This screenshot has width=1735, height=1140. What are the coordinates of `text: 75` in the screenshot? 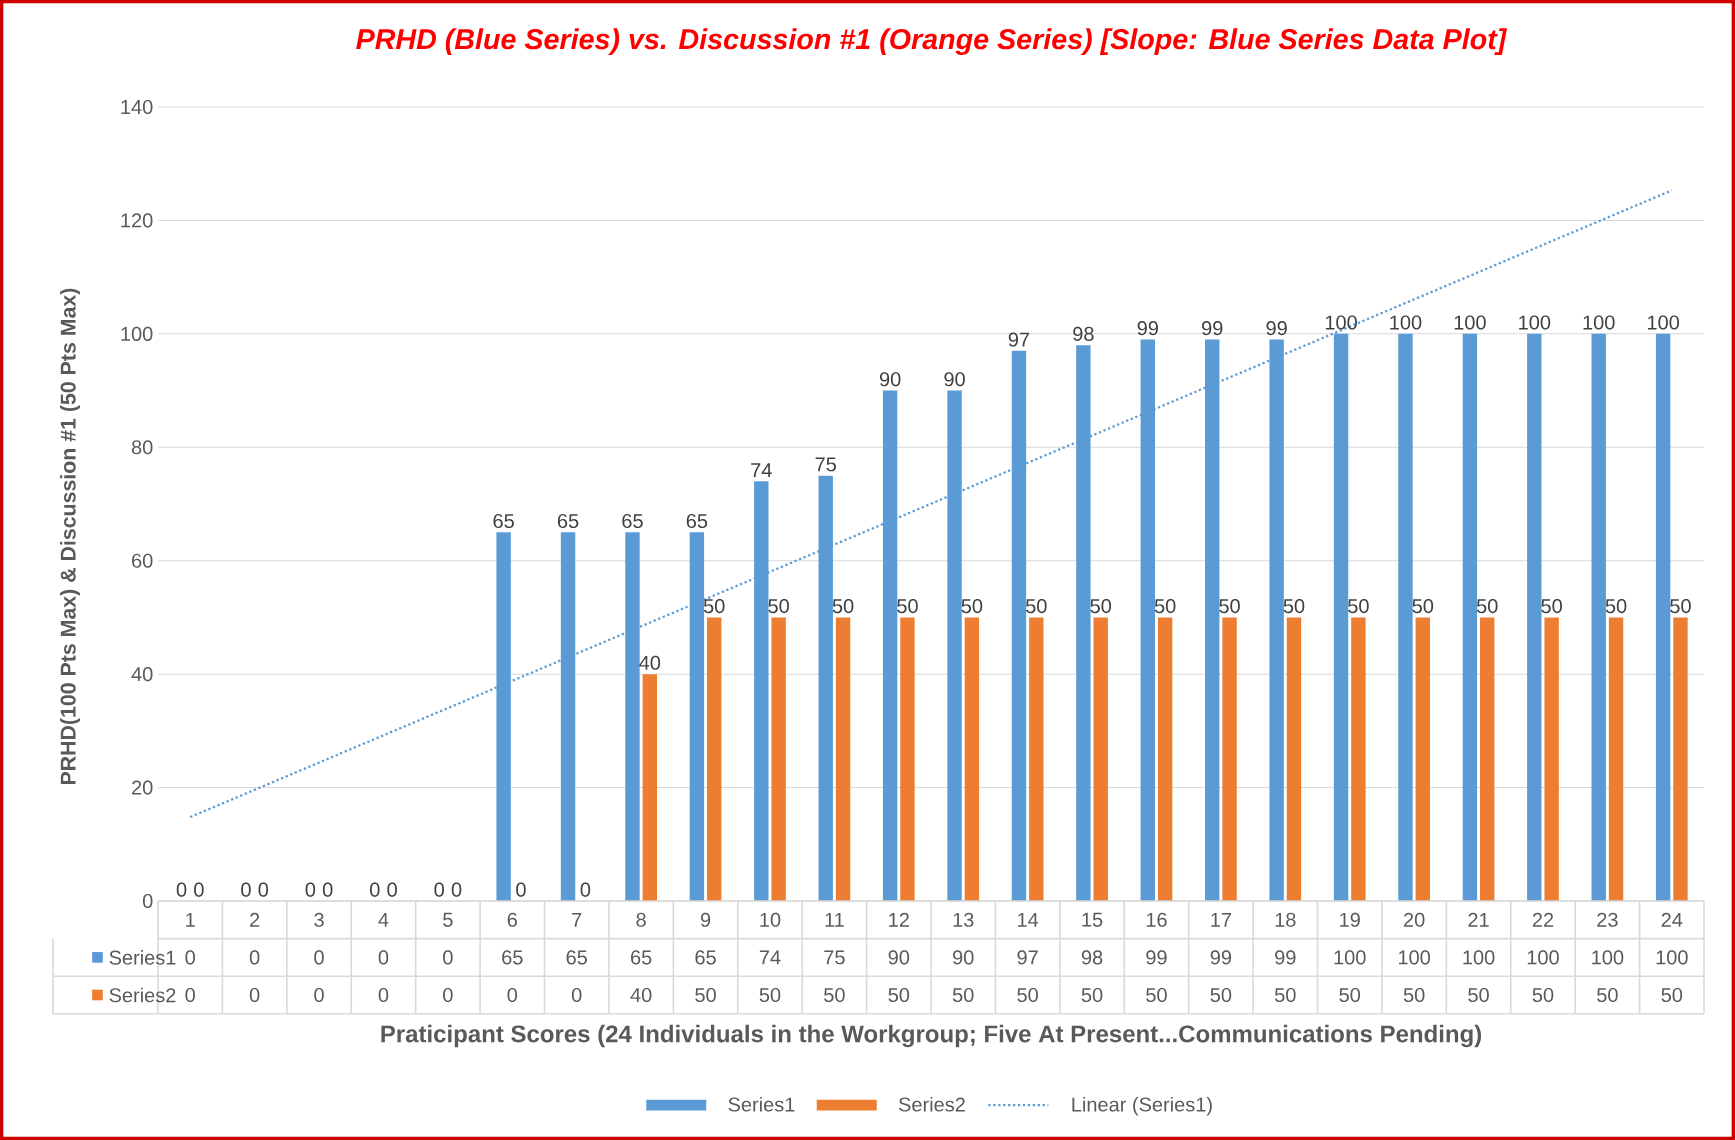 It's located at (825, 464).